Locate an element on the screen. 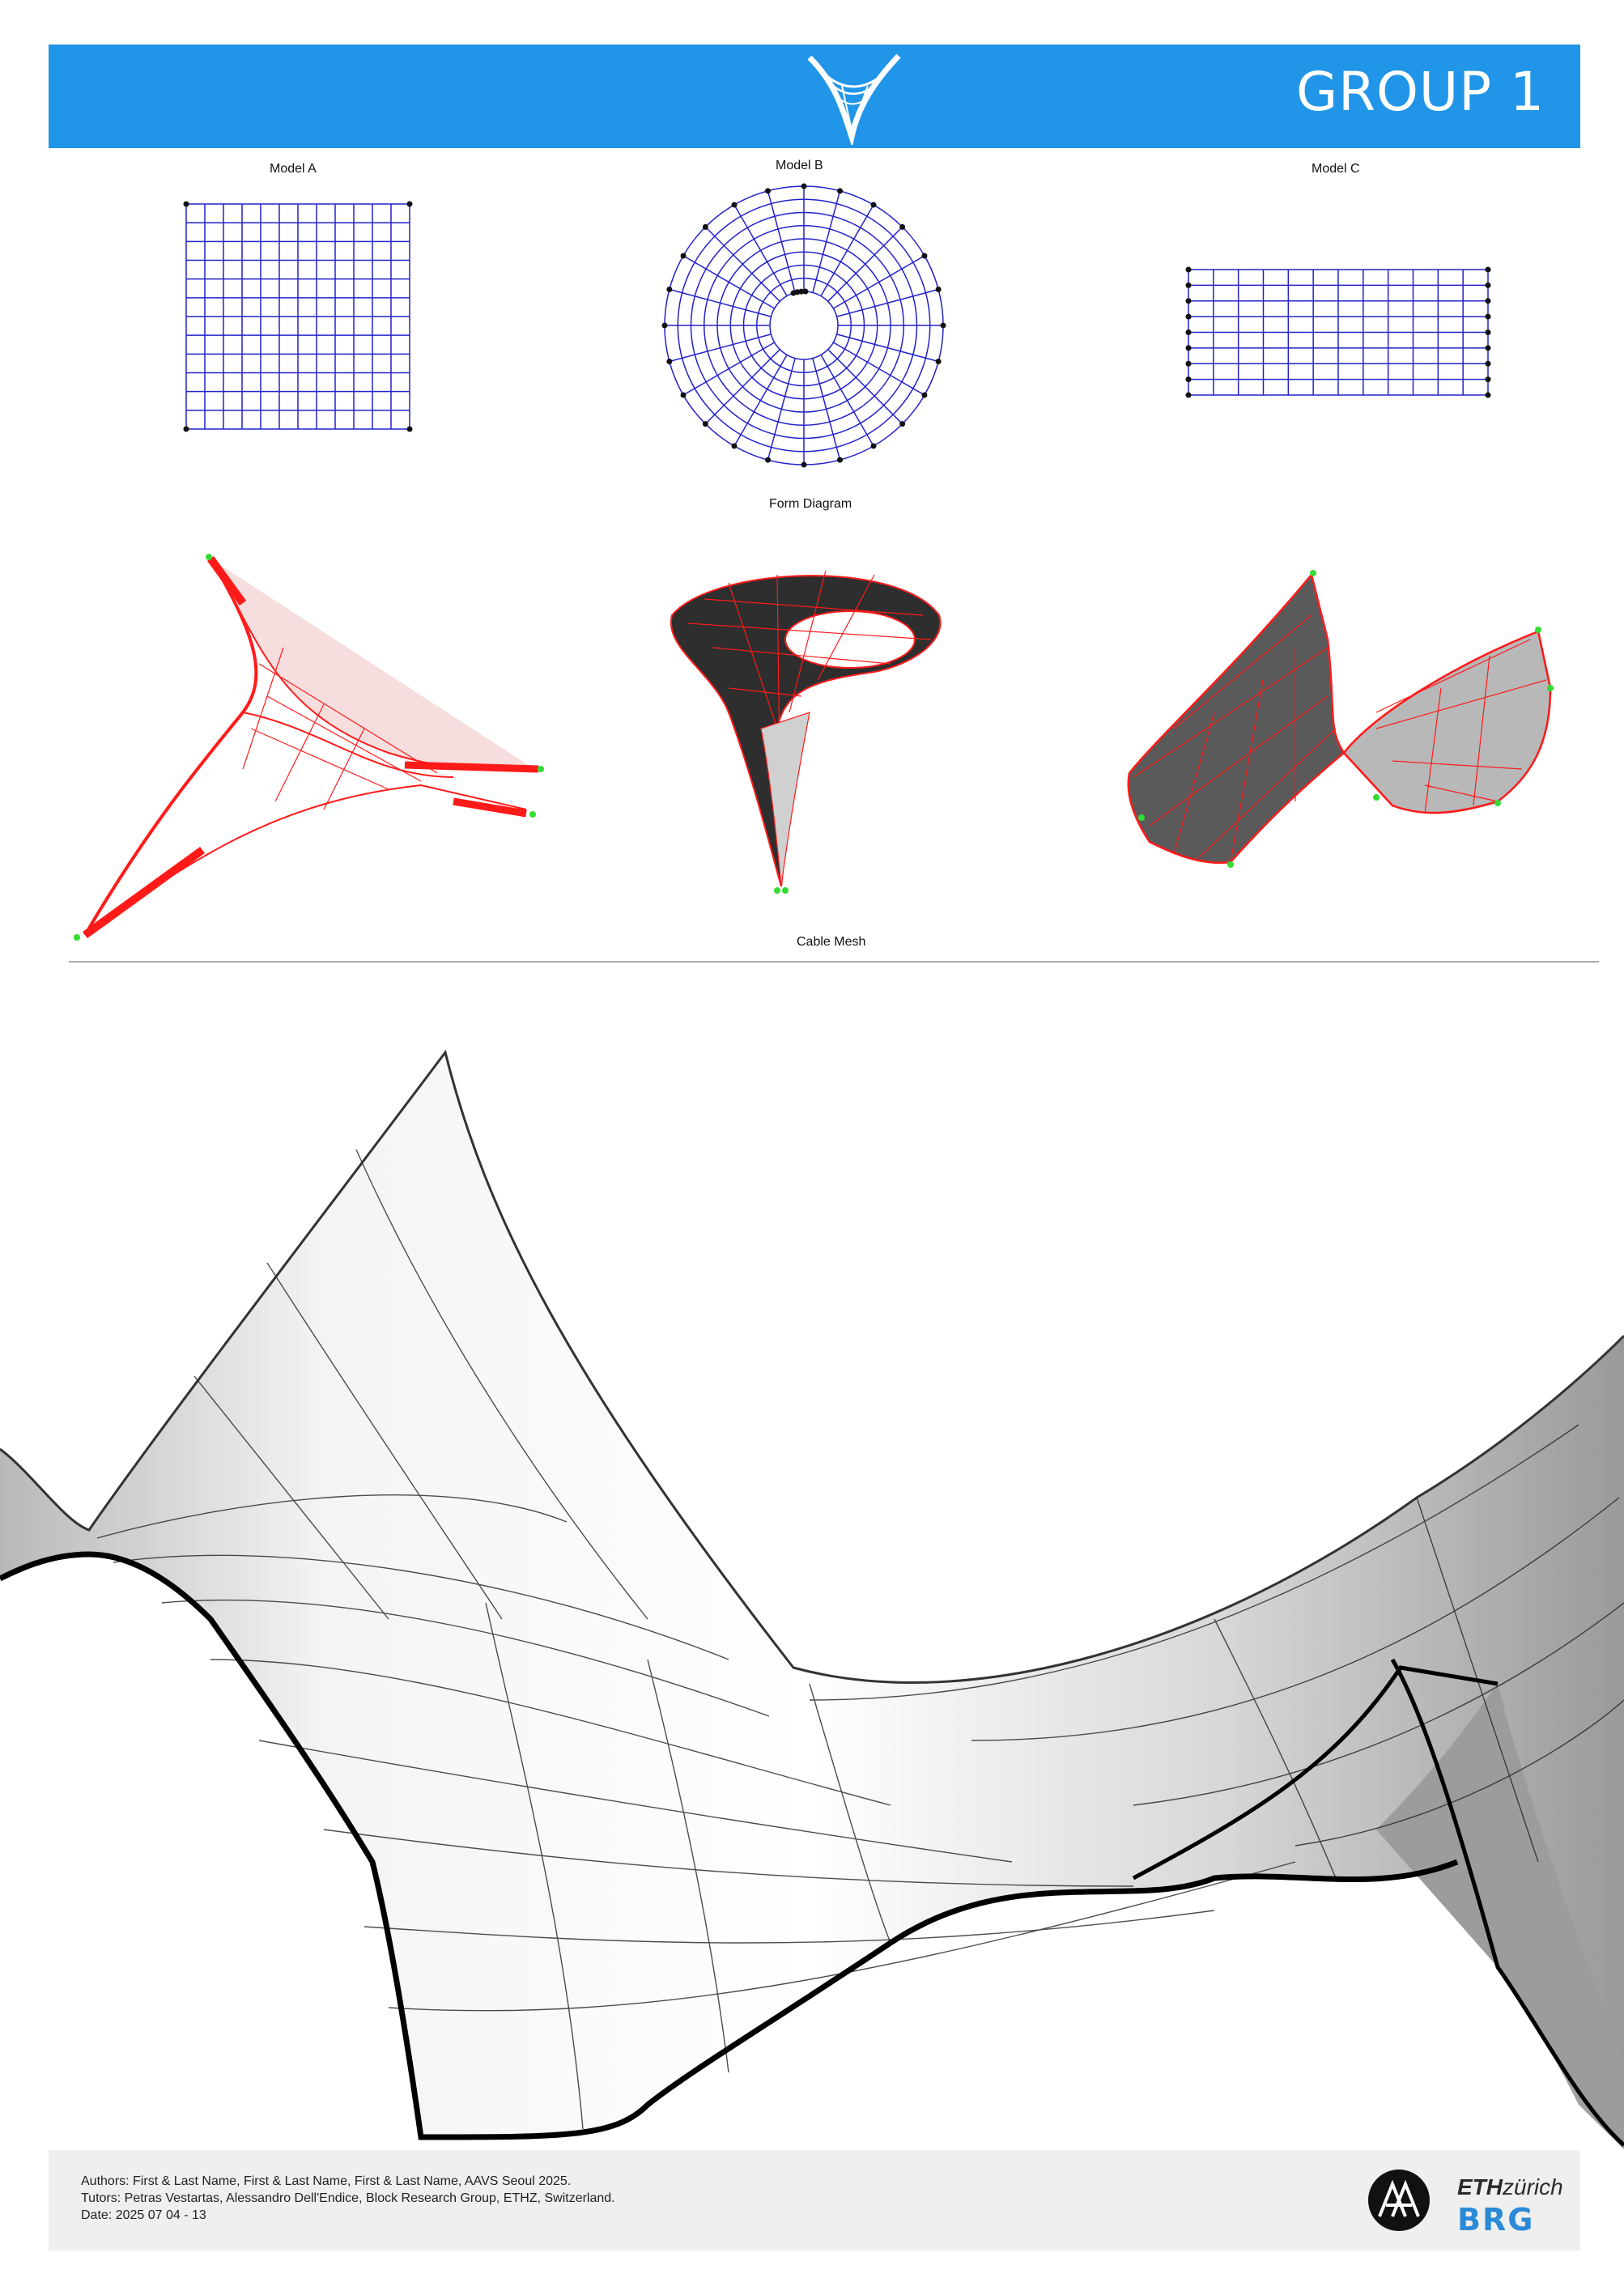 The width and height of the screenshot is (1624, 2295). cable-mesh-c is located at coordinates (1339, 719).